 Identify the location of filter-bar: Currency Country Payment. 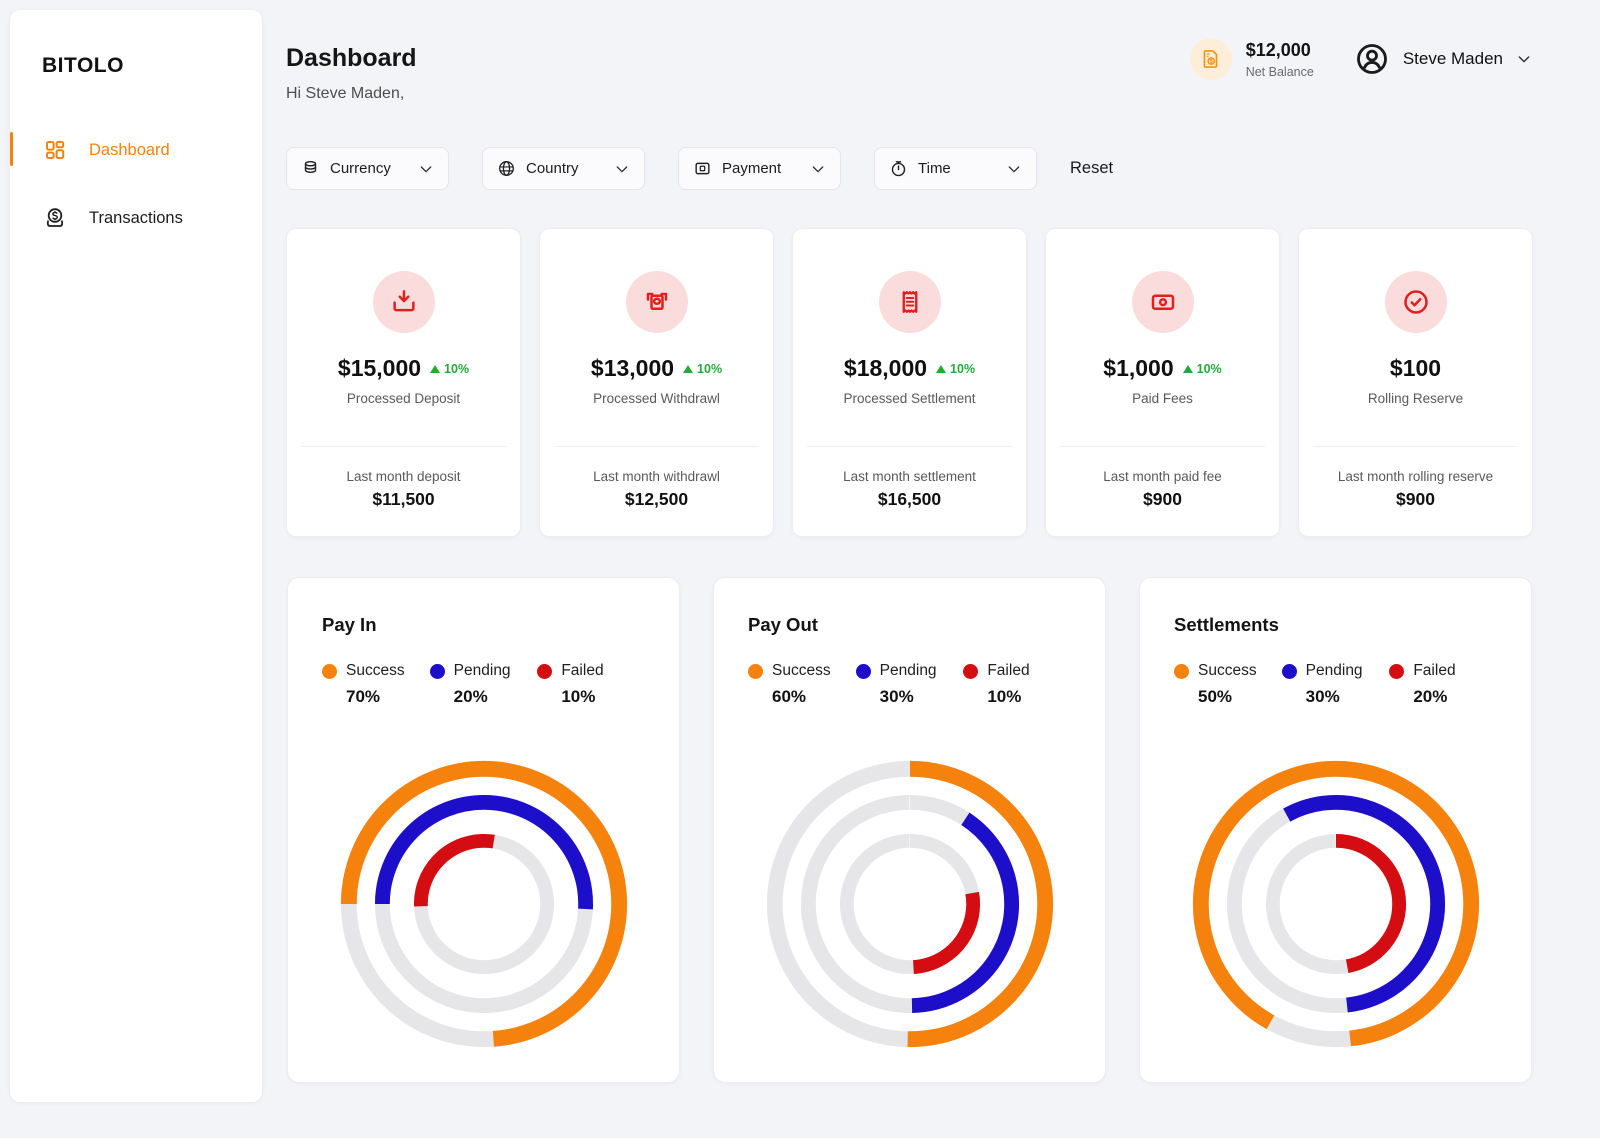
(699, 168).